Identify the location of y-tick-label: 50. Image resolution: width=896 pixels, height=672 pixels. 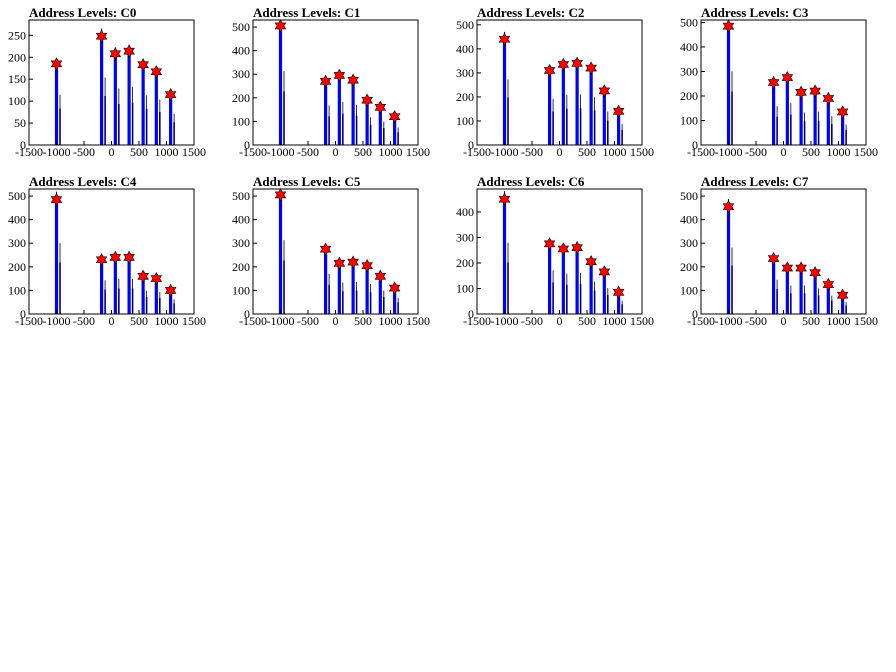
(20, 123).